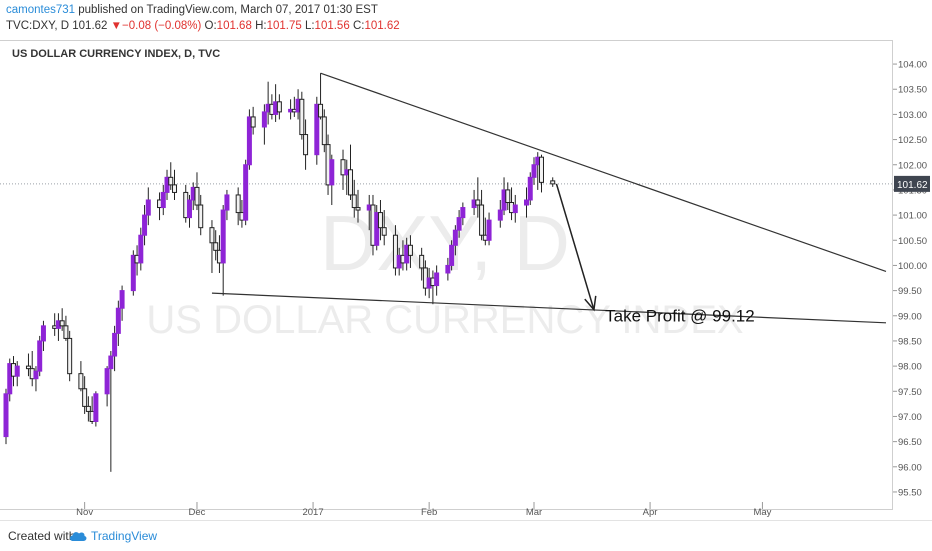 The height and width of the screenshot is (551, 932). I want to click on high-label: H:, so click(261, 26).